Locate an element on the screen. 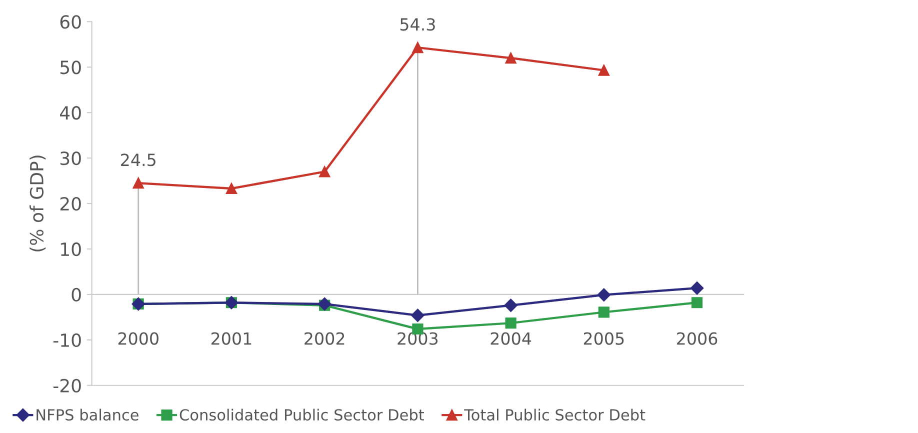  y-tick-label: 40 is located at coordinates (70, 113).